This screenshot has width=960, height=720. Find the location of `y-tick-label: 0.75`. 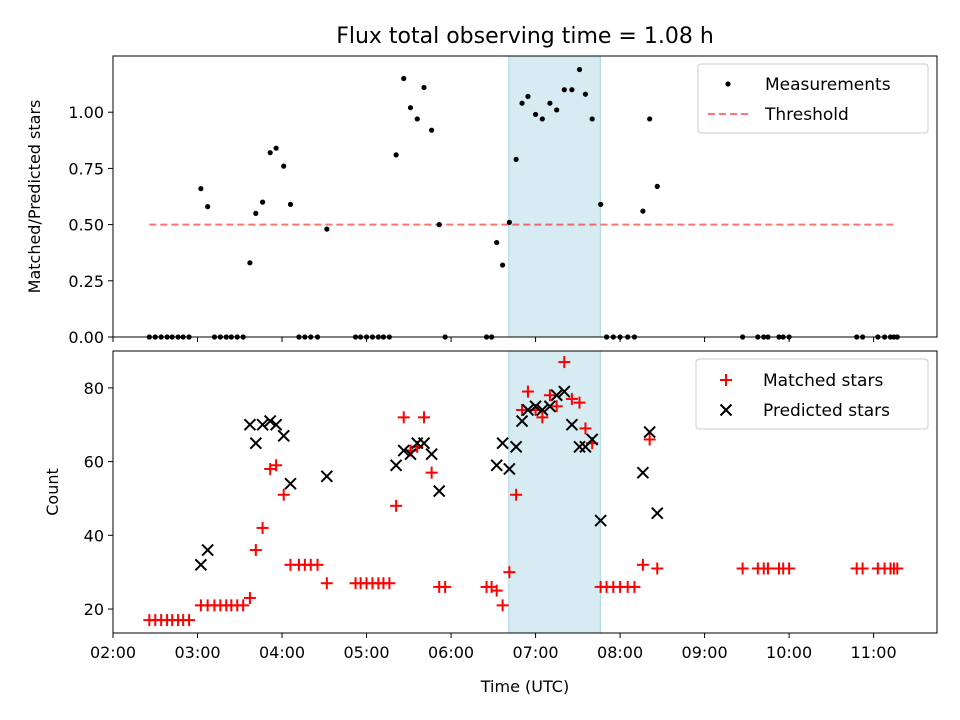

y-tick-label: 0.75 is located at coordinates (86, 168).